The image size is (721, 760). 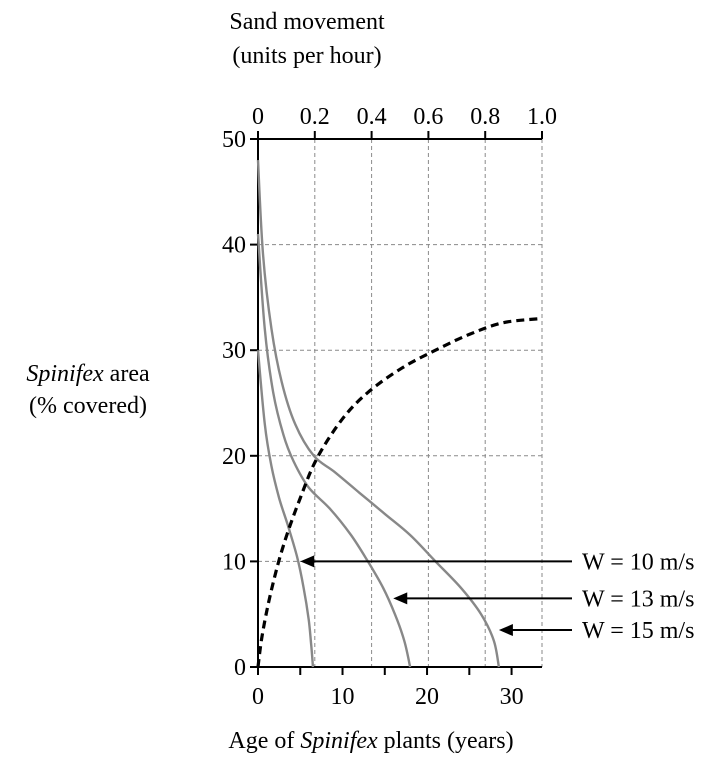 I want to click on bottom-axis-title: Age of Spinifex plants (years), so click(x=370, y=741).